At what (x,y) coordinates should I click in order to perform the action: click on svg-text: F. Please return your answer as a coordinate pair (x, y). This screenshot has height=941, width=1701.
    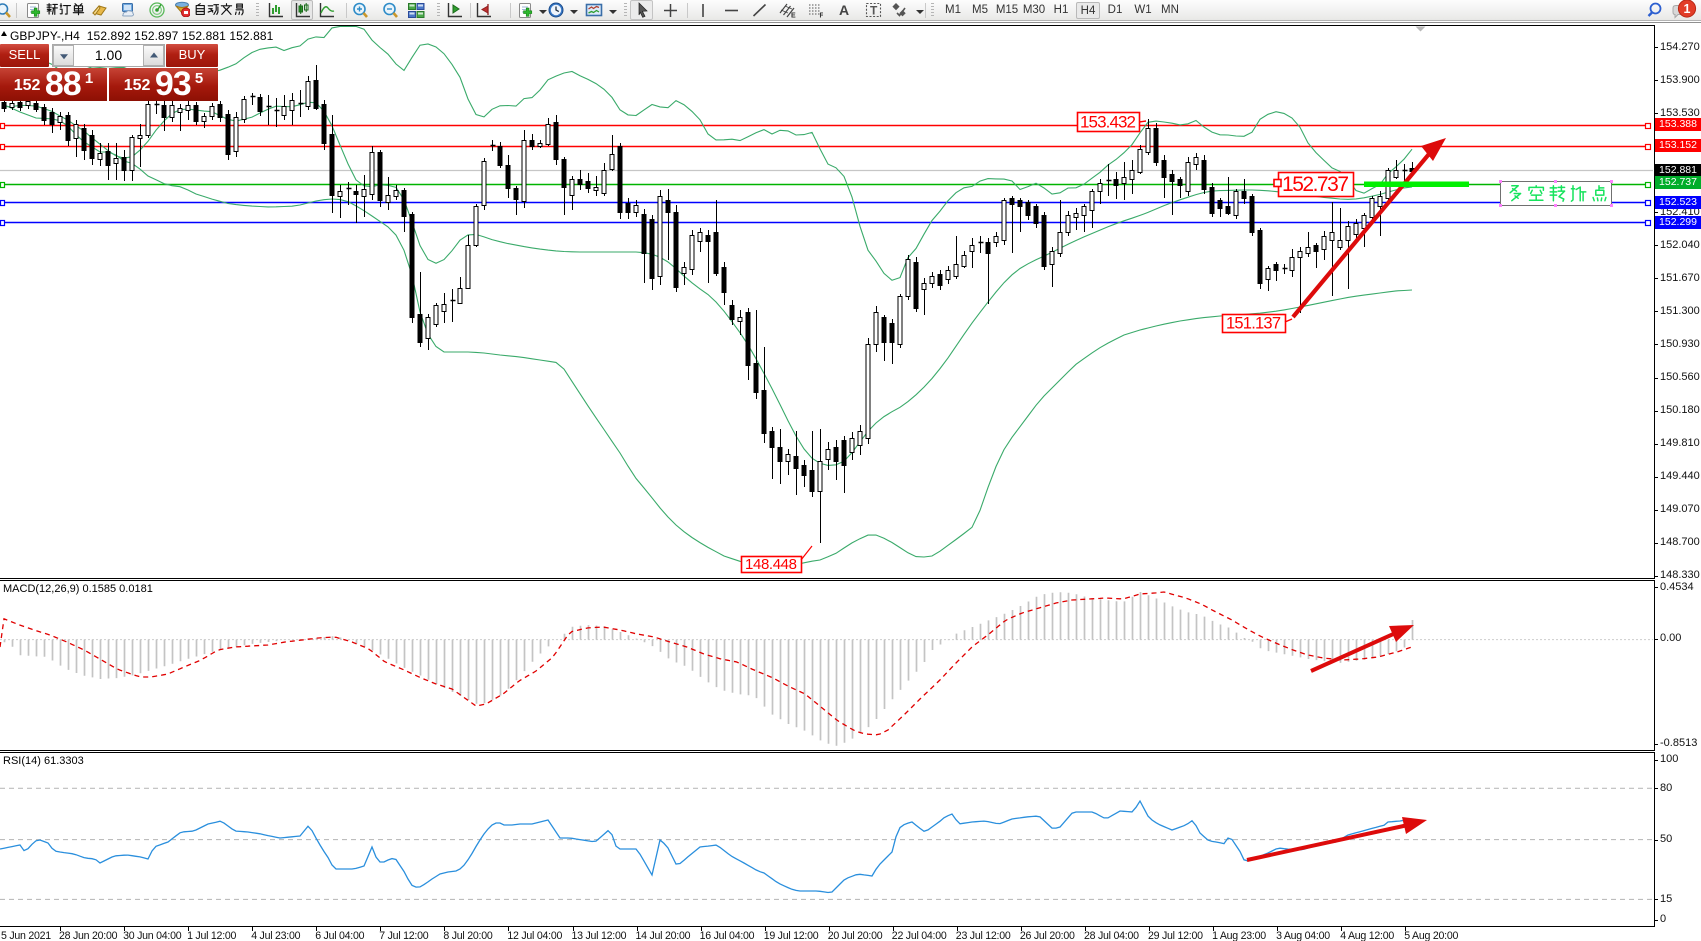
    Looking at the image, I should click on (822, 16).